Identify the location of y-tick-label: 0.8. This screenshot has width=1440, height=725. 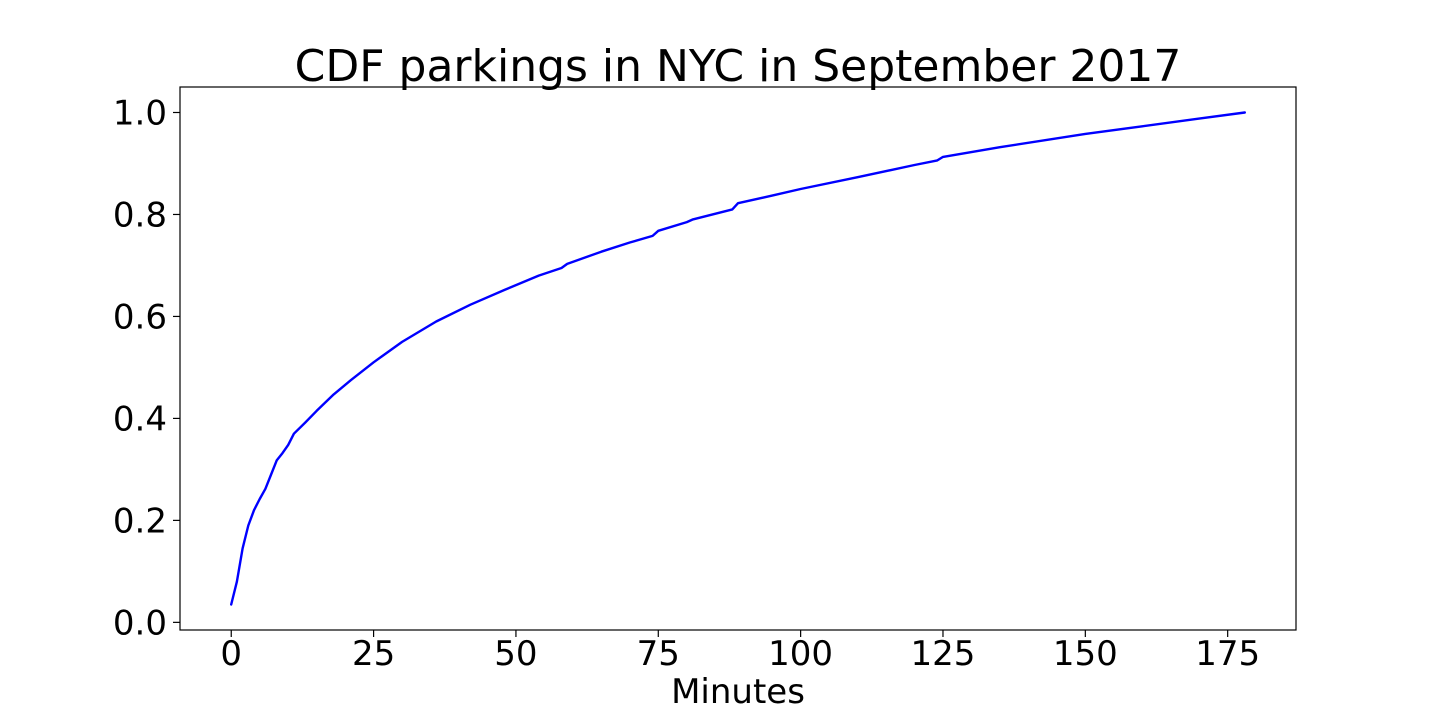
(140, 215).